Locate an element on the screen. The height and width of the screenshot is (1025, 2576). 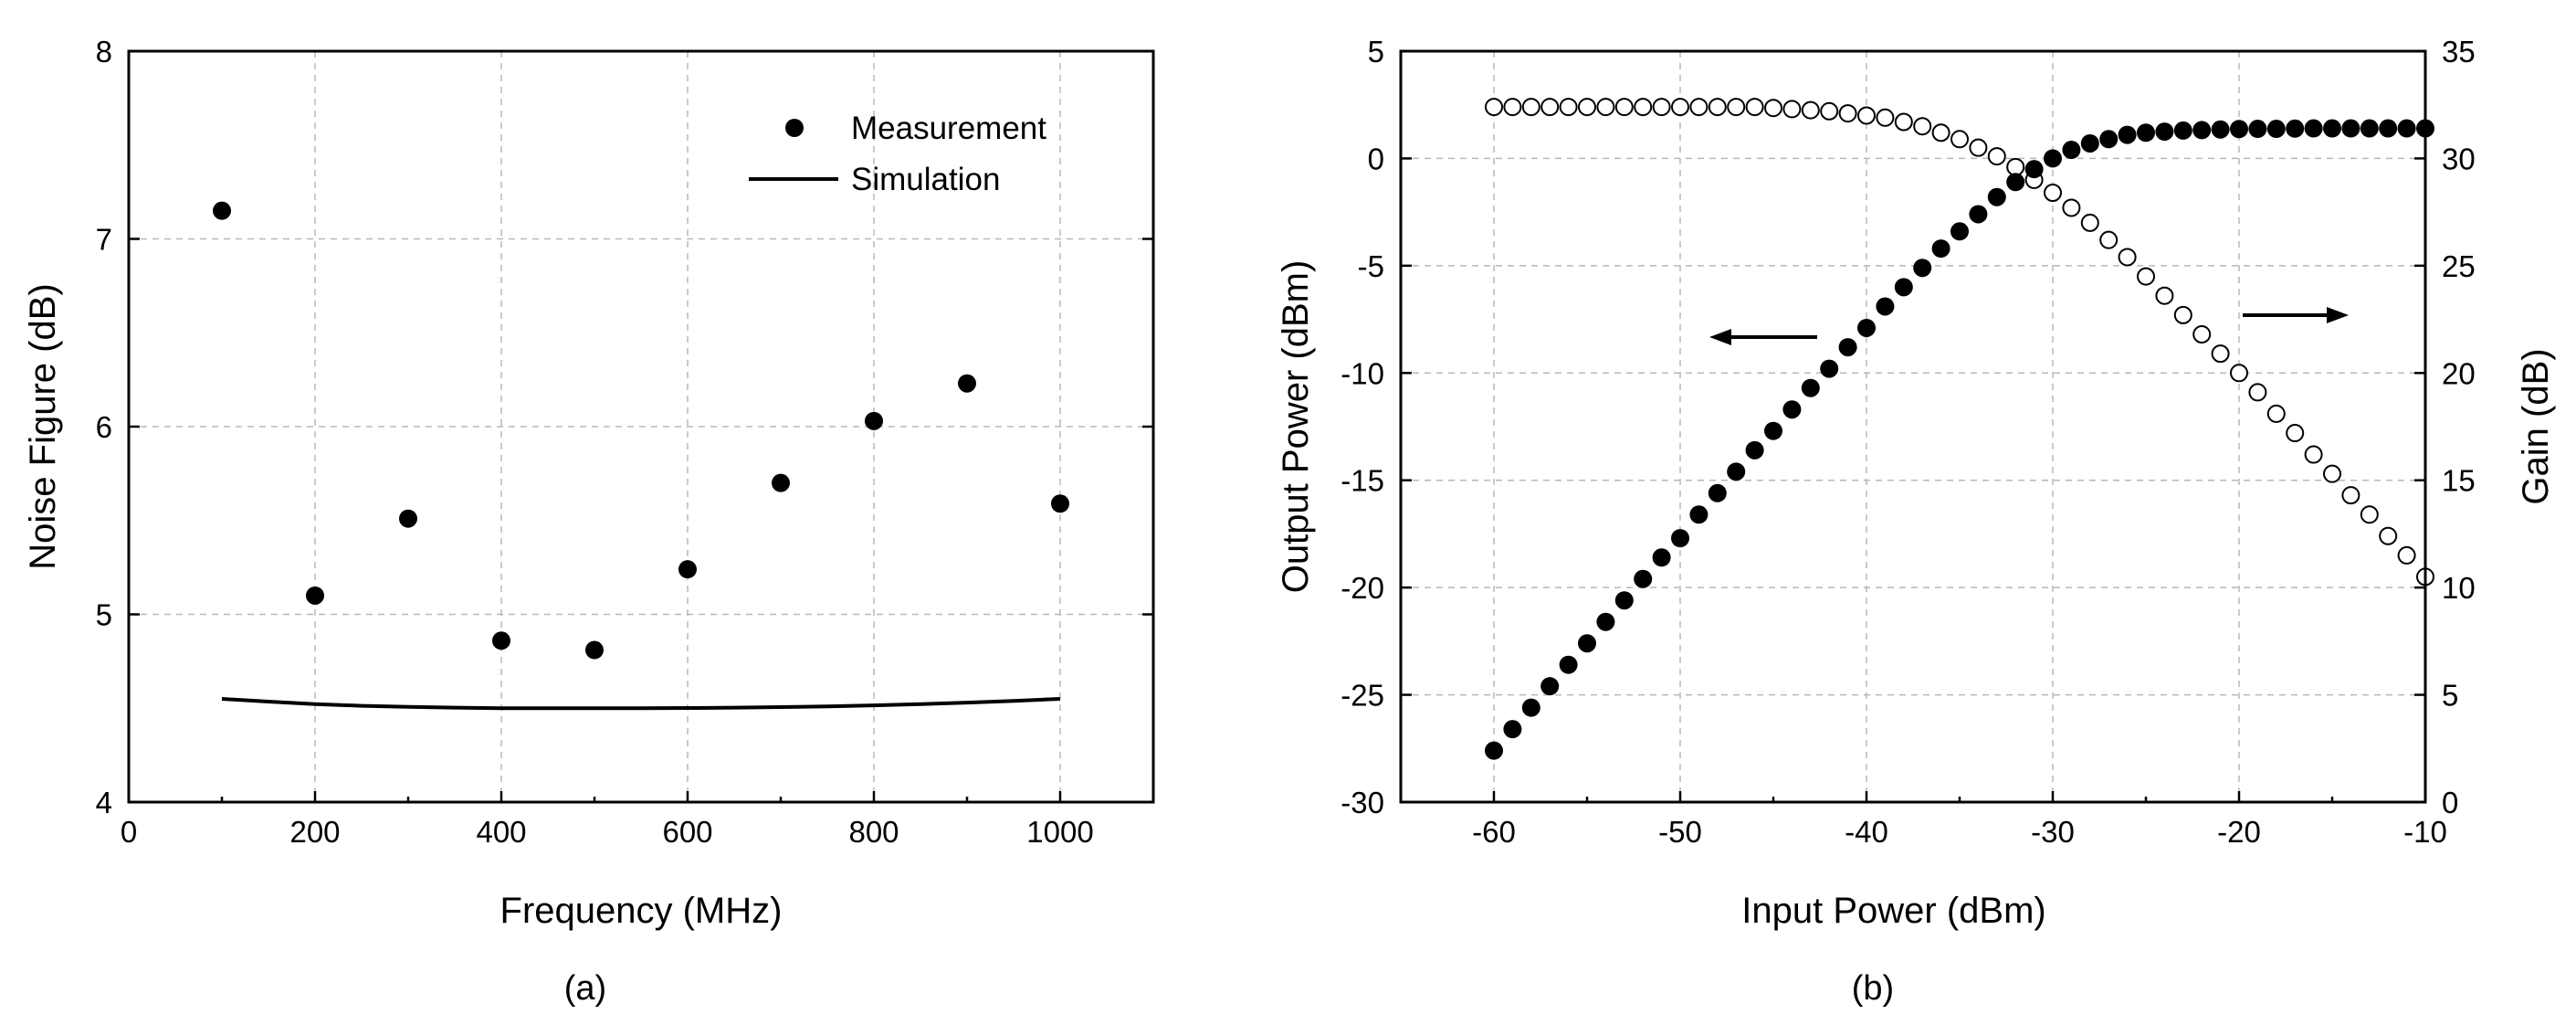
chart-b-y2-tick-label: 20 is located at coordinates (2459, 373).